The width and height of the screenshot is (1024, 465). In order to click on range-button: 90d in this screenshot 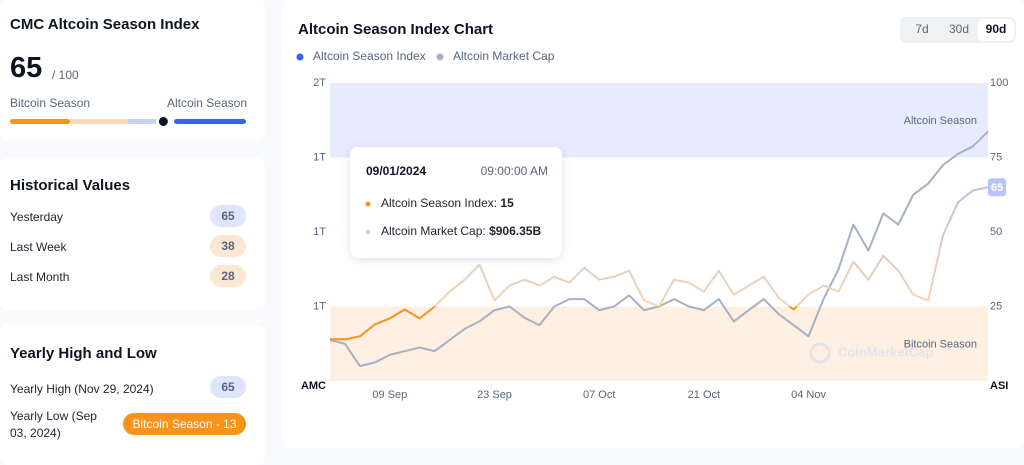, I will do `click(996, 29)`.